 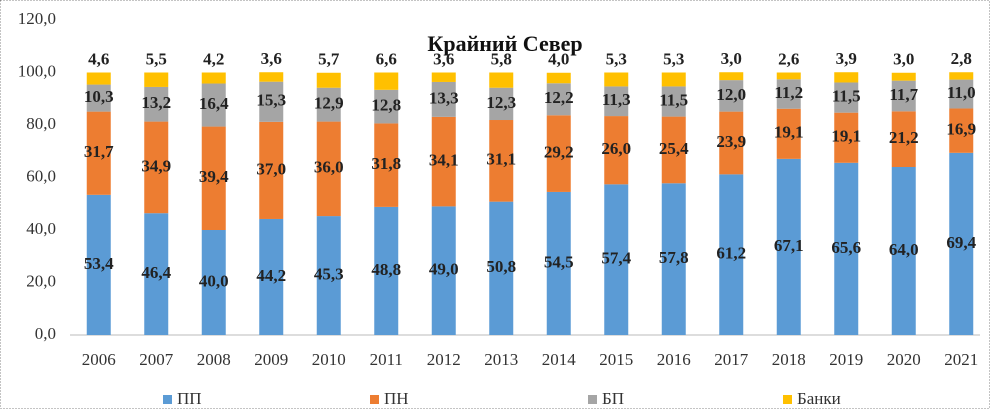 What do you see at coordinates (904, 137) in the screenshot?
I see `data-label: 21,2` at bounding box center [904, 137].